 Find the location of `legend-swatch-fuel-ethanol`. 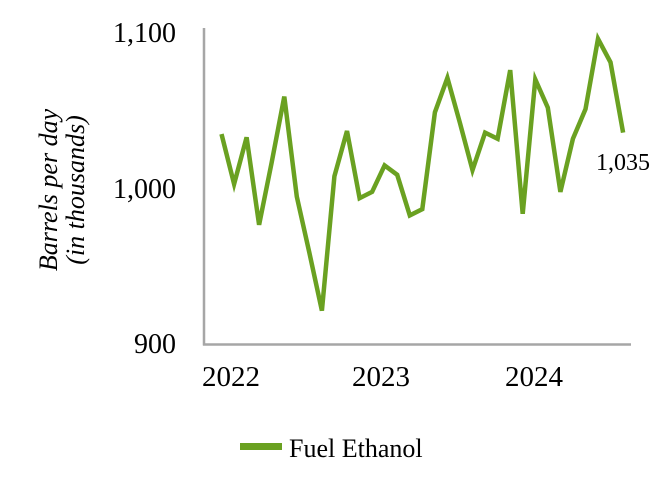

legend-swatch-fuel-ethanol is located at coordinates (261, 446).